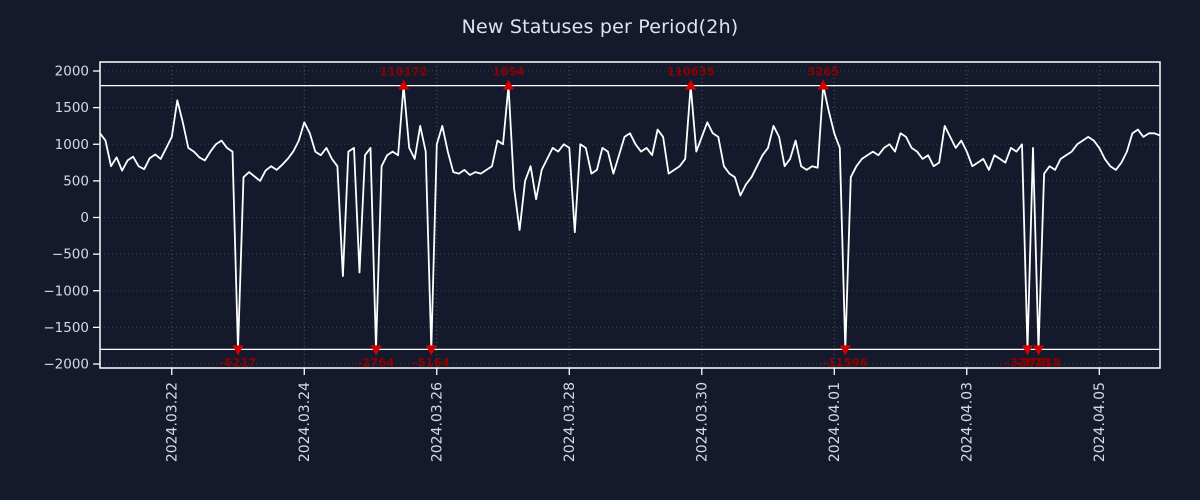 This screenshot has width=1200, height=500. I want to click on chart-title: New Statuses per Period(2h), so click(600, 27).